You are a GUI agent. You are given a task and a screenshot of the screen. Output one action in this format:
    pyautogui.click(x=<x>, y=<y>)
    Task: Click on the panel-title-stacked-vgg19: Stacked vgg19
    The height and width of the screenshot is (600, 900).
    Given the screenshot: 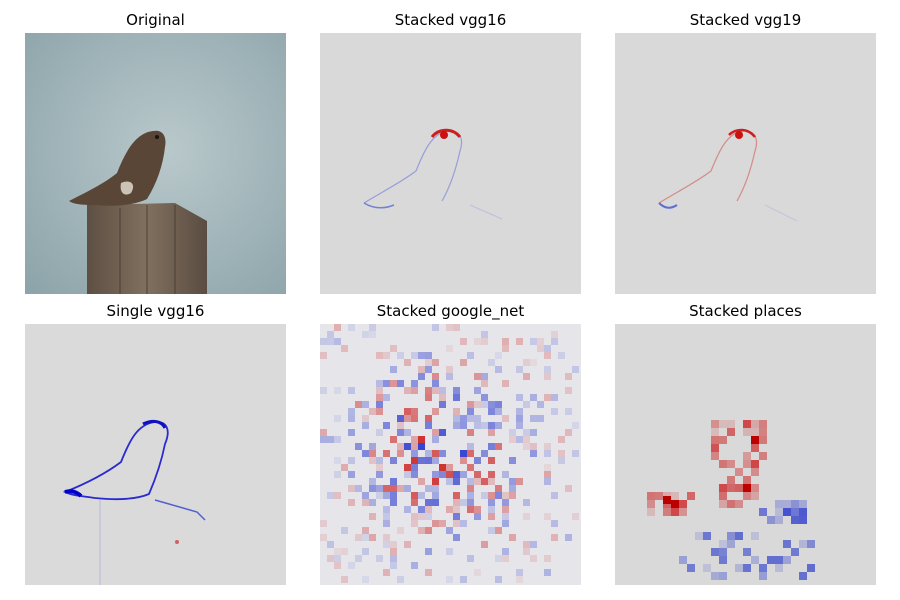 What is the action you would take?
    pyautogui.click(x=745, y=20)
    